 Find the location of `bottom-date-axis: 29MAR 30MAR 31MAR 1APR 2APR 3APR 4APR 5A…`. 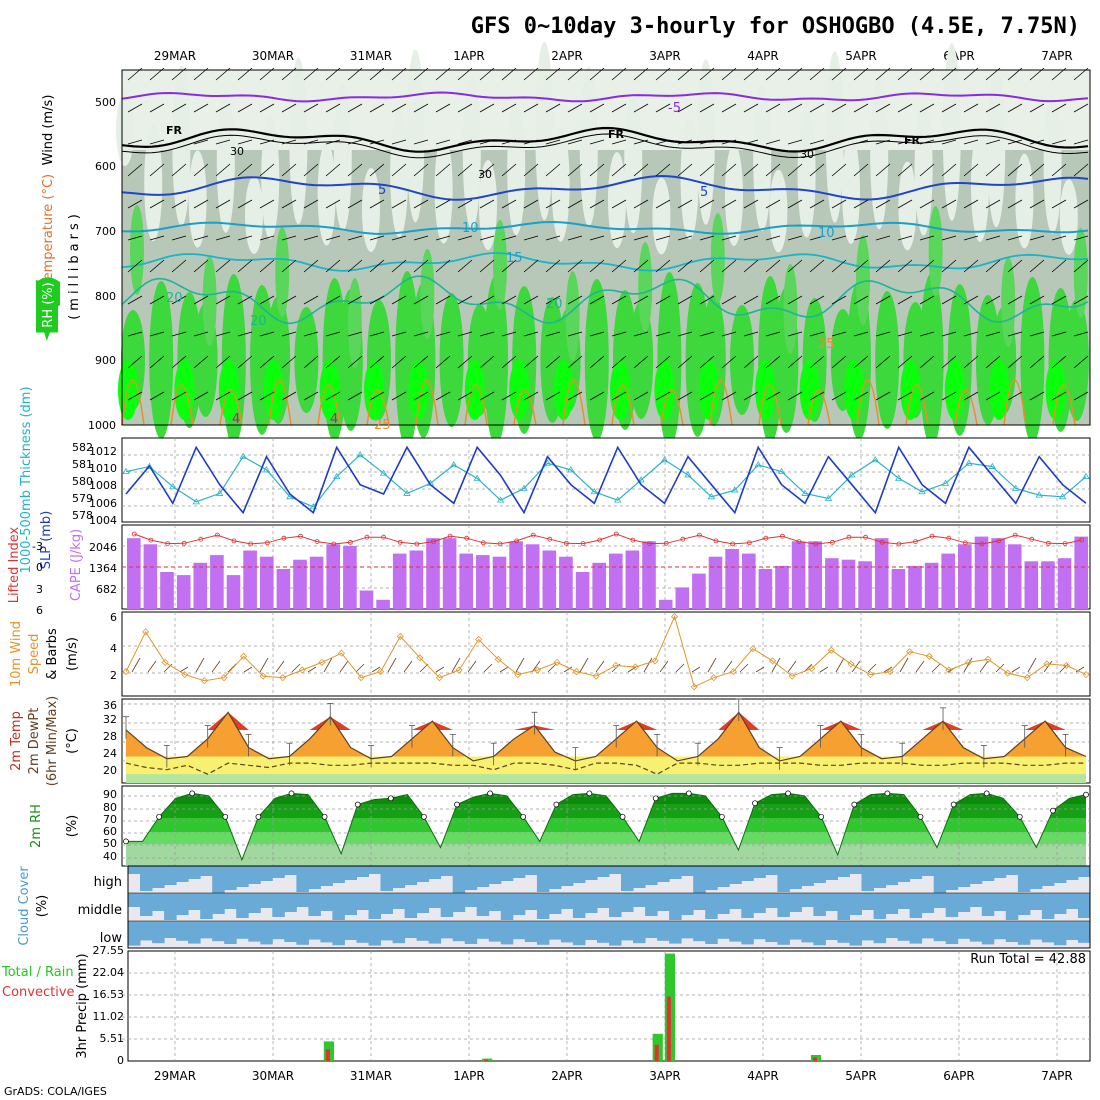

bottom-date-axis: 29MAR 30MAR 31MAR 1APR 2APR 3APR 4APR 5A… is located at coordinates (613, 1076).